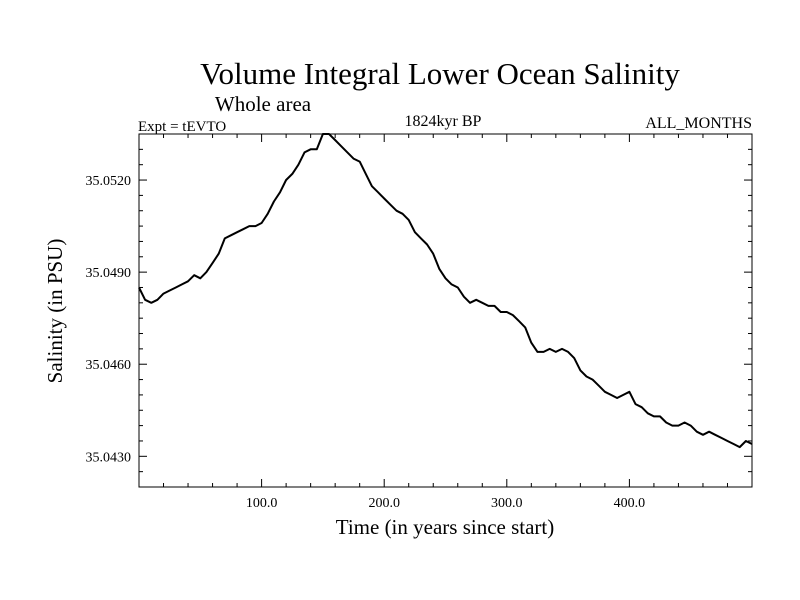 The width and height of the screenshot is (800, 600). Describe the element at coordinates (384, 503) in the screenshot. I see `x-tick-label: 200.0` at that location.